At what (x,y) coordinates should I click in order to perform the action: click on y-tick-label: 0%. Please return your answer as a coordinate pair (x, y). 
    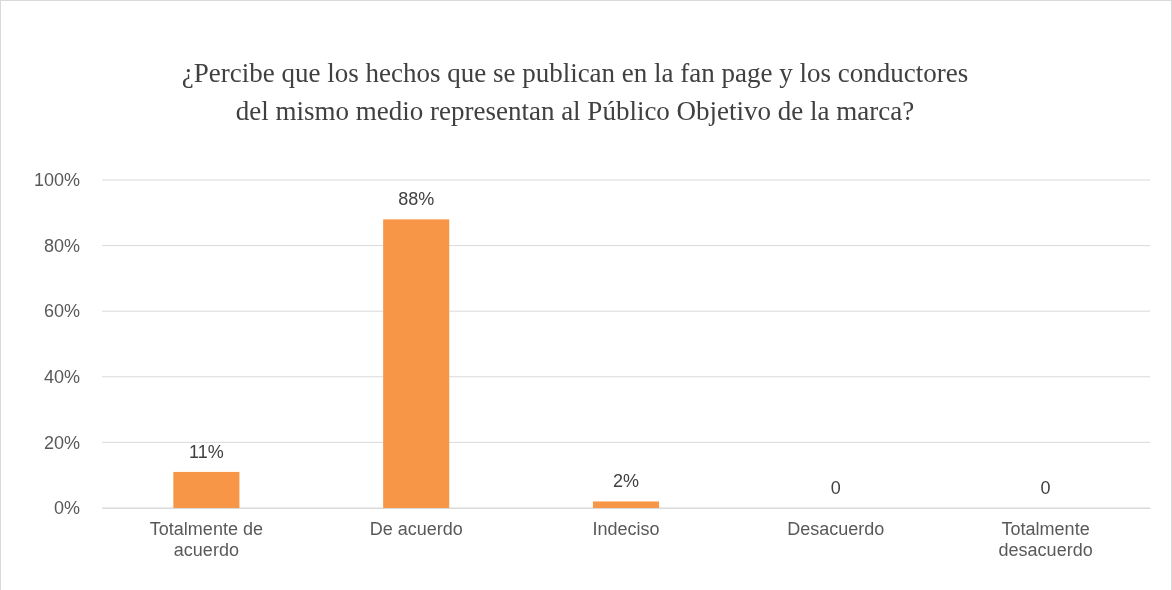
    Looking at the image, I should click on (66, 508).